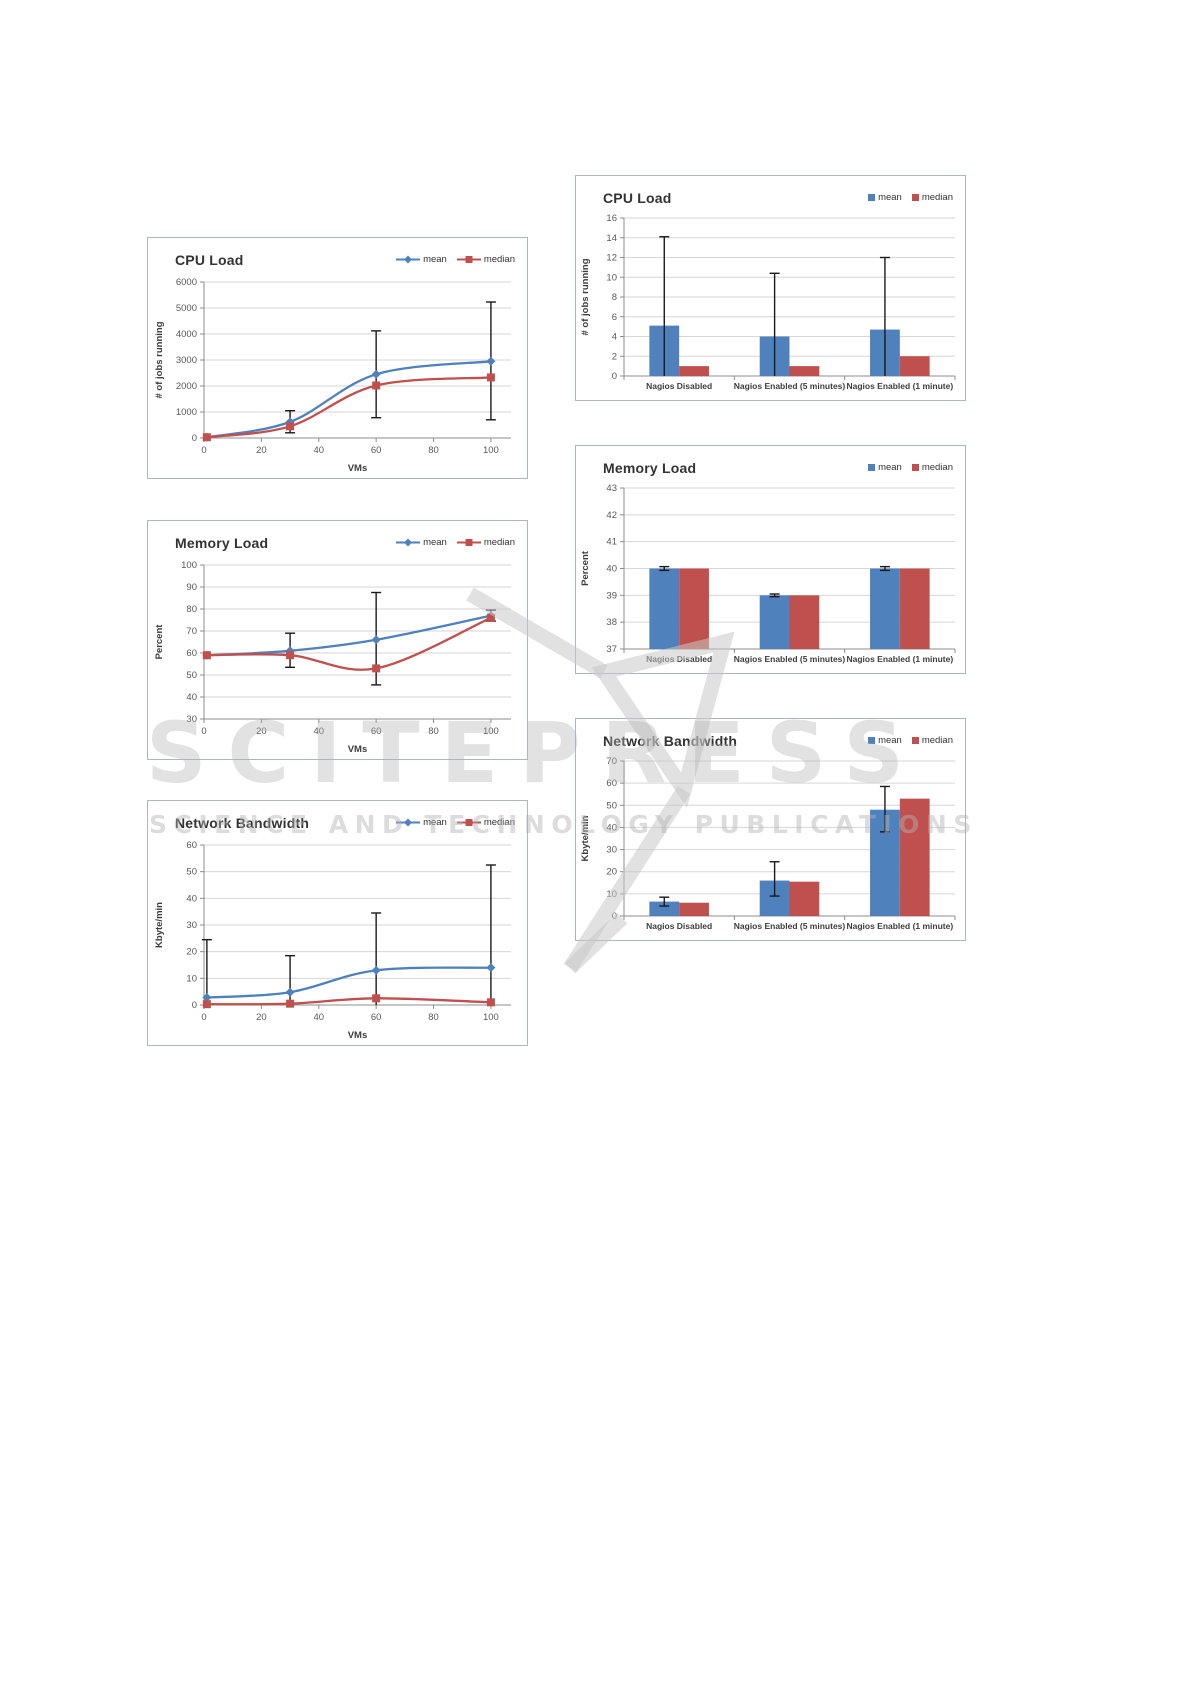 The image size is (1191, 1684). What do you see at coordinates (242, 822) in the screenshot?
I see `chart-title: Network Bandwidth` at bounding box center [242, 822].